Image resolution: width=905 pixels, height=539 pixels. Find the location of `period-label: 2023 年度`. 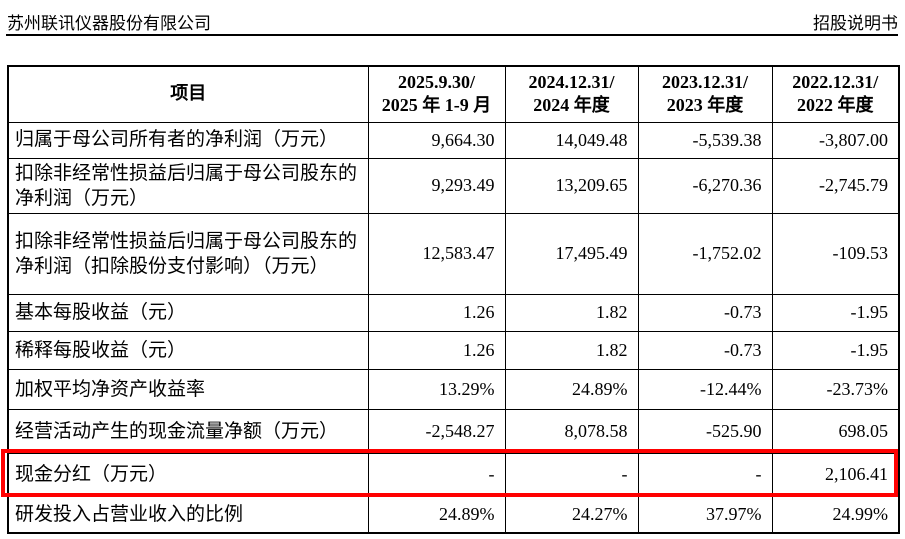

period-label: 2023 年度 is located at coordinates (705, 105).